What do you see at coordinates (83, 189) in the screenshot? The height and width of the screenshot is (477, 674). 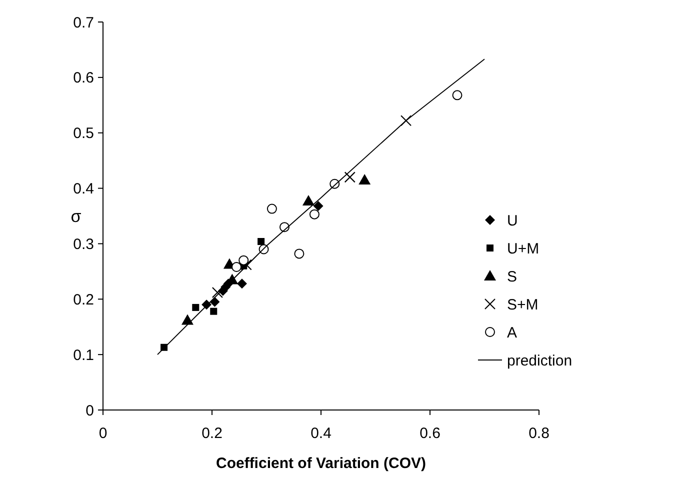 I see `y-tick-label: 0.4` at bounding box center [83, 189].